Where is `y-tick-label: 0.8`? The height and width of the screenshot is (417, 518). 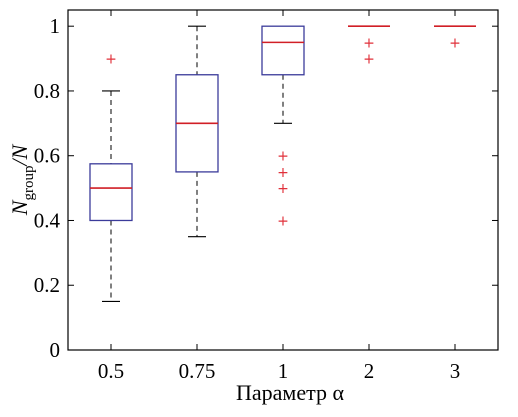 y-tick-label: 0.8 is located at coordinates (47, 91).